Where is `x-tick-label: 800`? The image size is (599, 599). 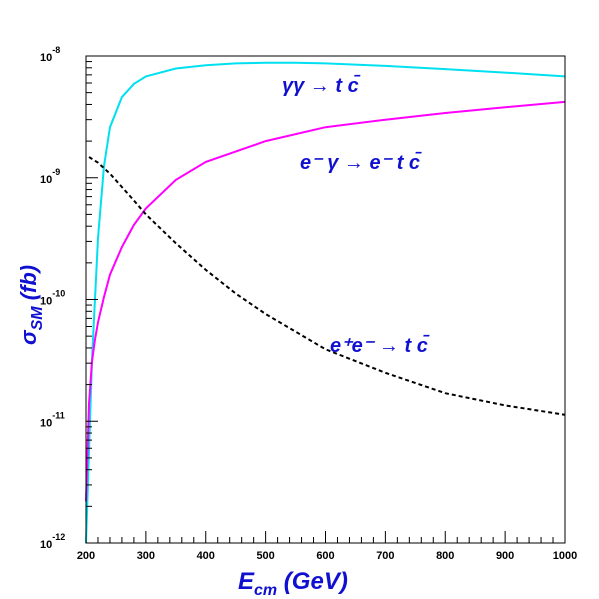
x-tick-label: 800 is located at coordinates (445, 556).